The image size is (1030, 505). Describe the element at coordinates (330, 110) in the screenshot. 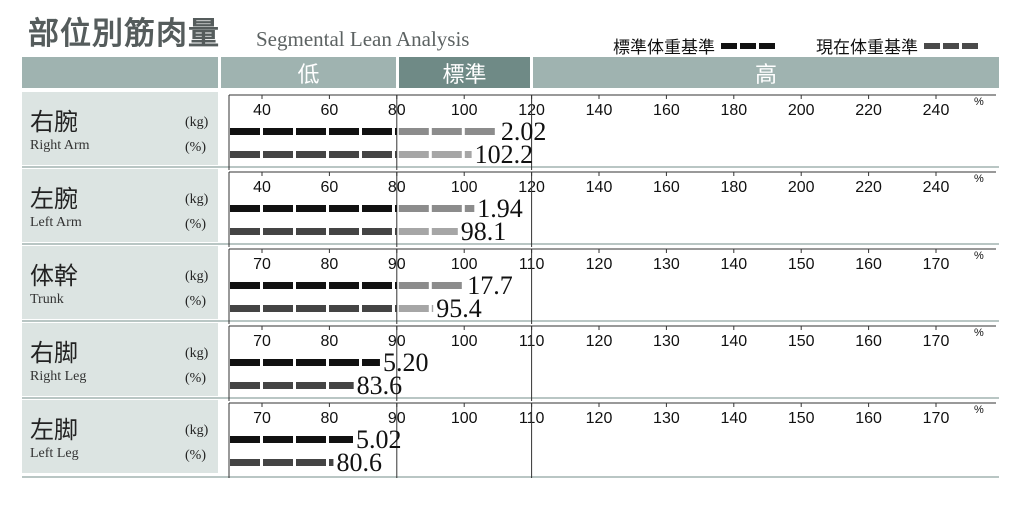

I see `tick-label: 60` at that location.